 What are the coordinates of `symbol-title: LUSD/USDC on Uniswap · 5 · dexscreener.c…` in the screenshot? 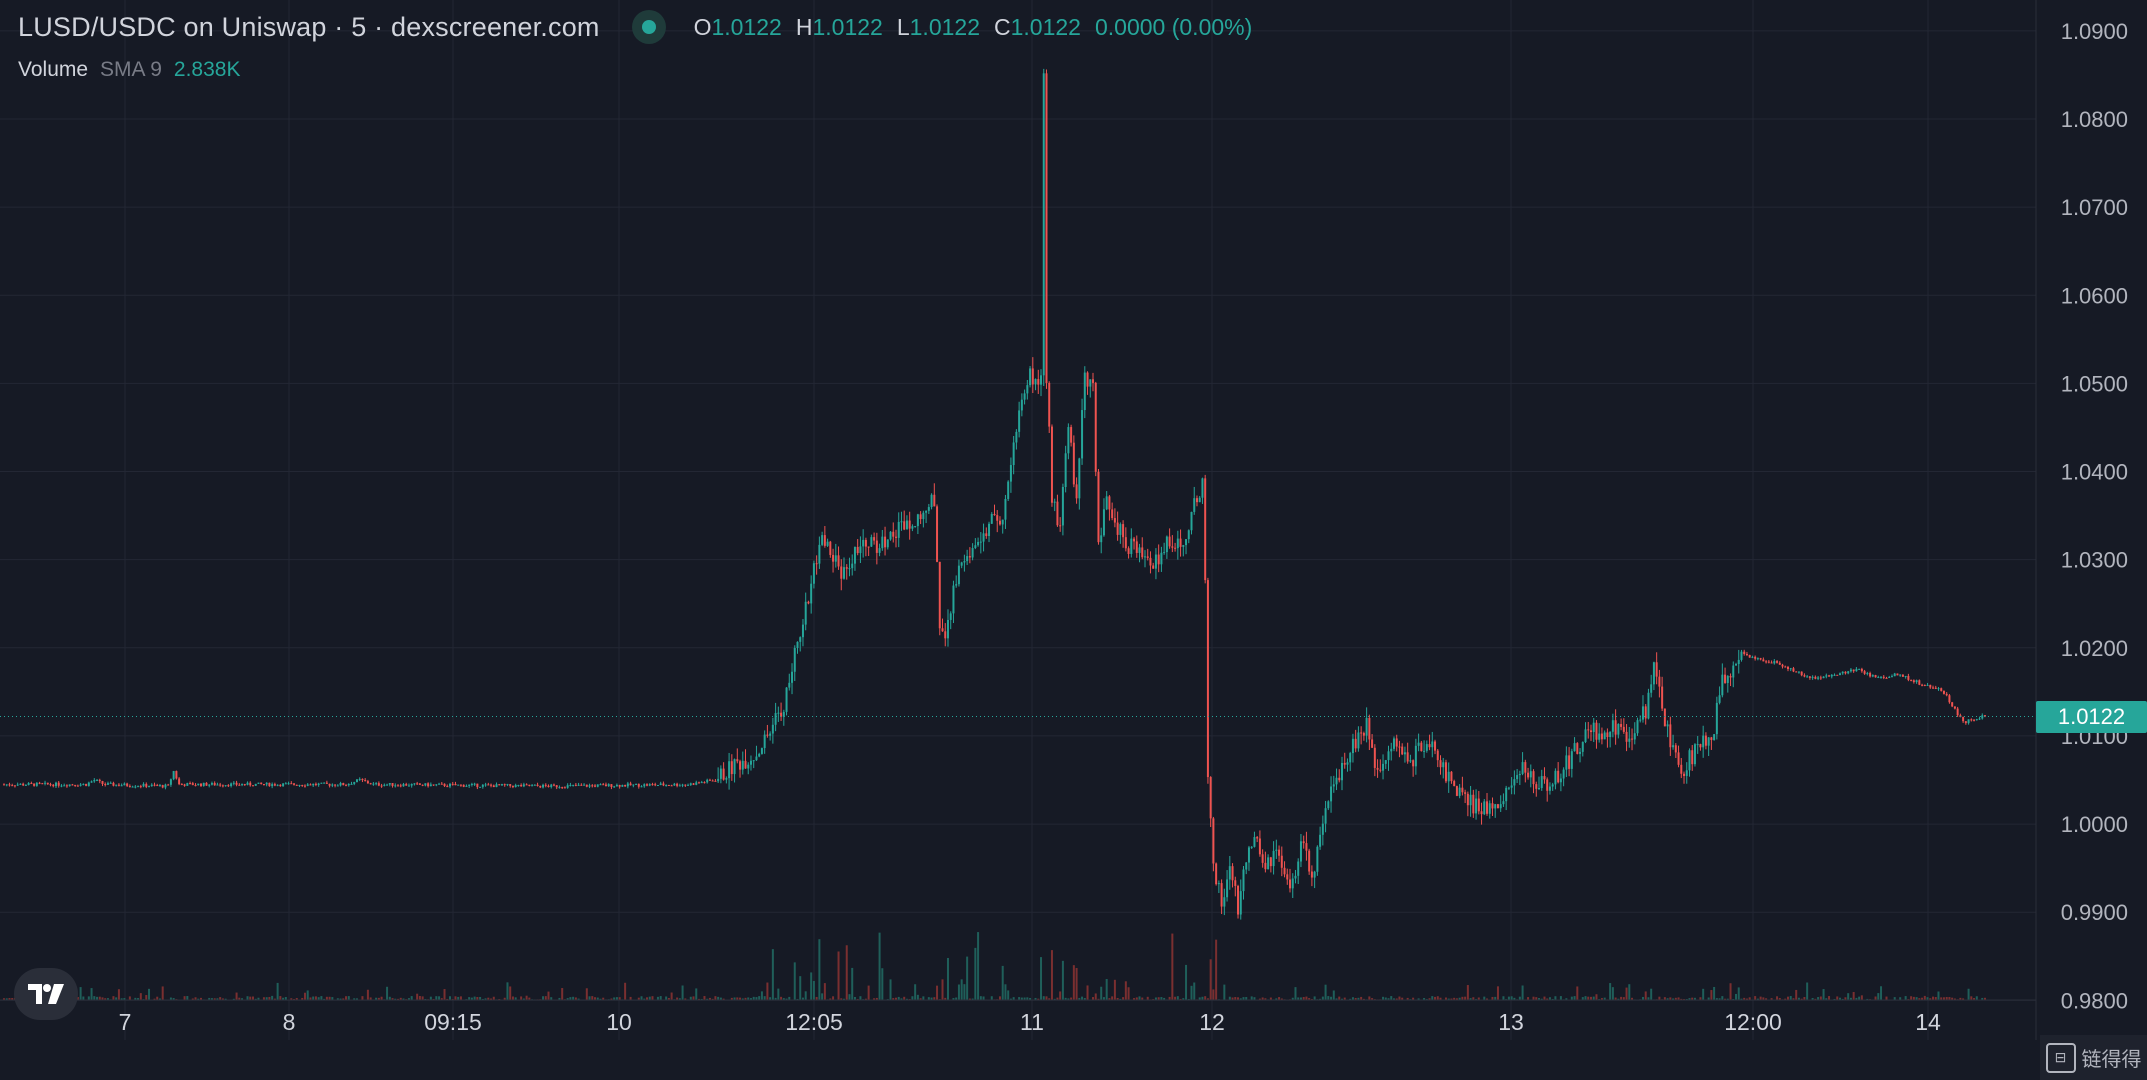 It's located at (309, 26).